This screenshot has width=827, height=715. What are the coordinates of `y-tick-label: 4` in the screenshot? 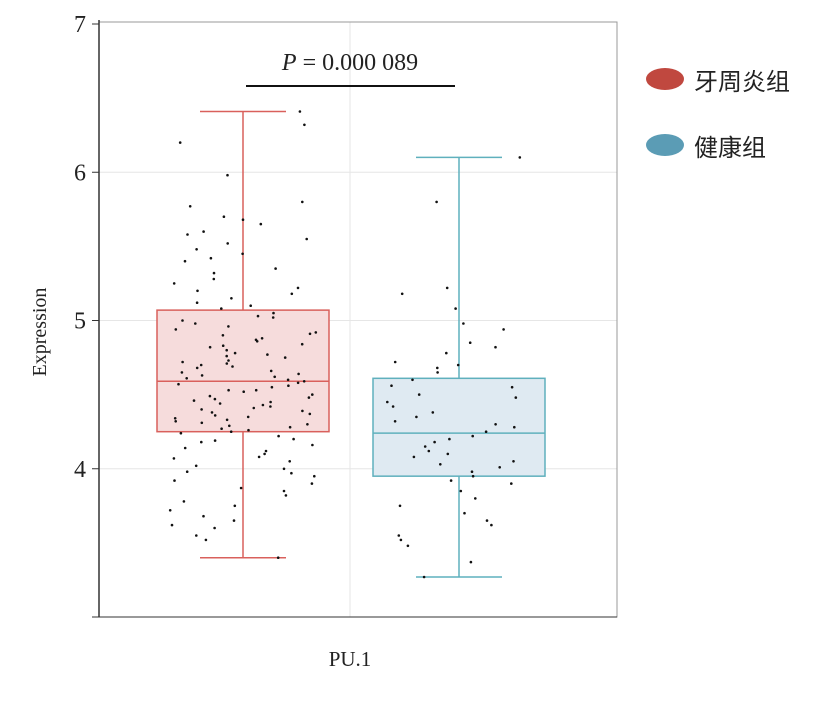 It's located at (80, 470).